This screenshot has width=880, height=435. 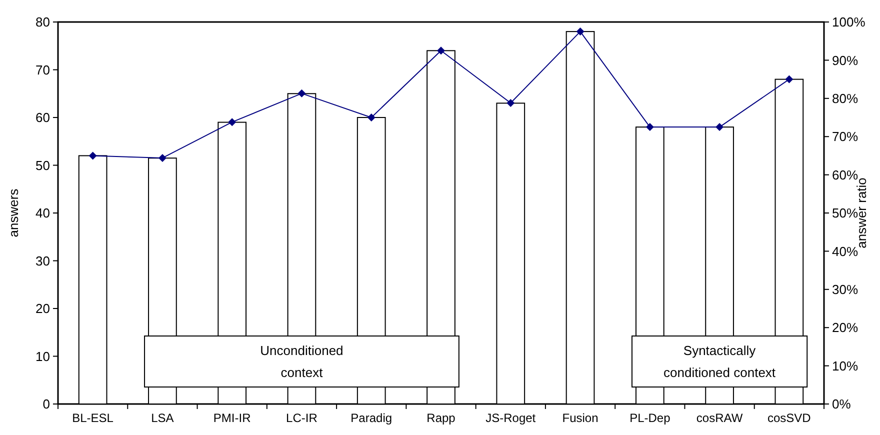 What do you see at coordinates (650, 418) in the screenshot?
I see `x-tick-label: PL-Dep` at bounding box center [650, 418].